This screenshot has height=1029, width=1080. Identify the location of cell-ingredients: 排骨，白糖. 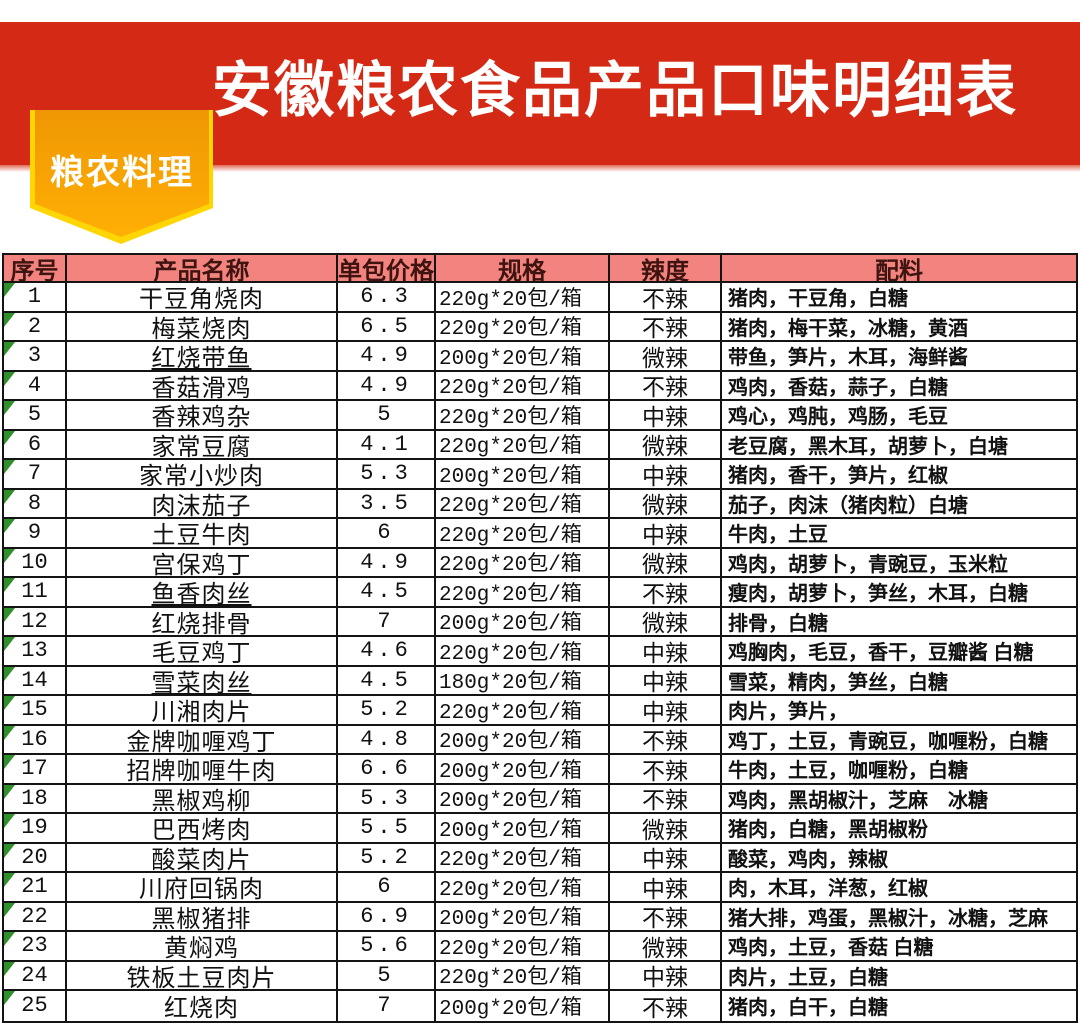
(899, 622).